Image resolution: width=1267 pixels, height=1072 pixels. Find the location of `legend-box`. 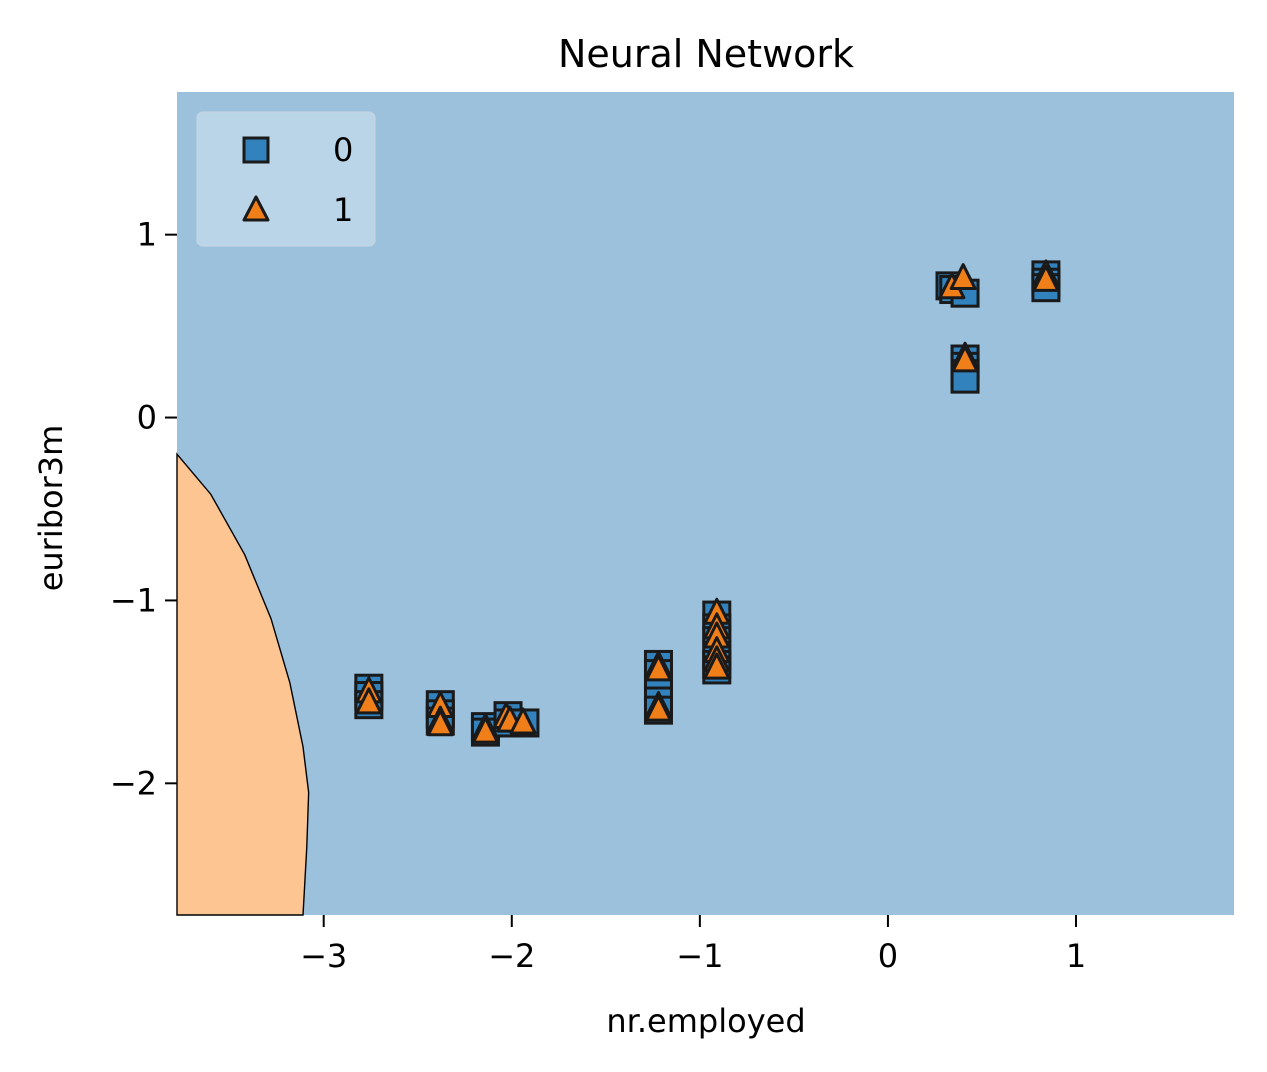

legend-box is located at coordinates (286, 179).